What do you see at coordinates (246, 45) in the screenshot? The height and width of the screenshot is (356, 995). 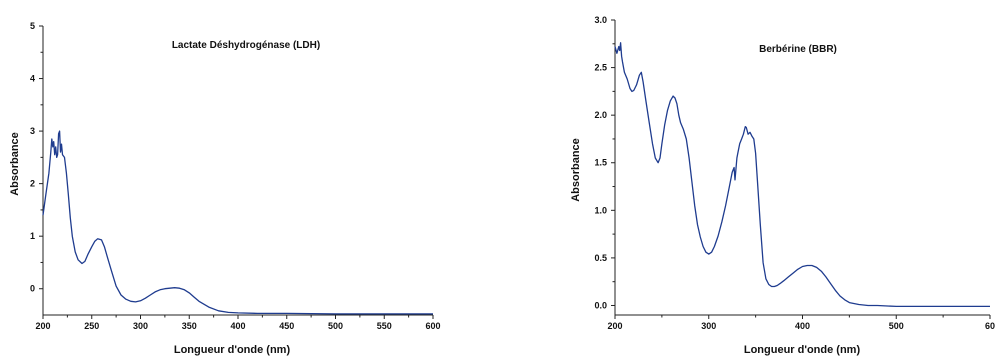 I see `chart-title: Lactate Déshydrogénase (LDH)` at bounding box center [246, 45].